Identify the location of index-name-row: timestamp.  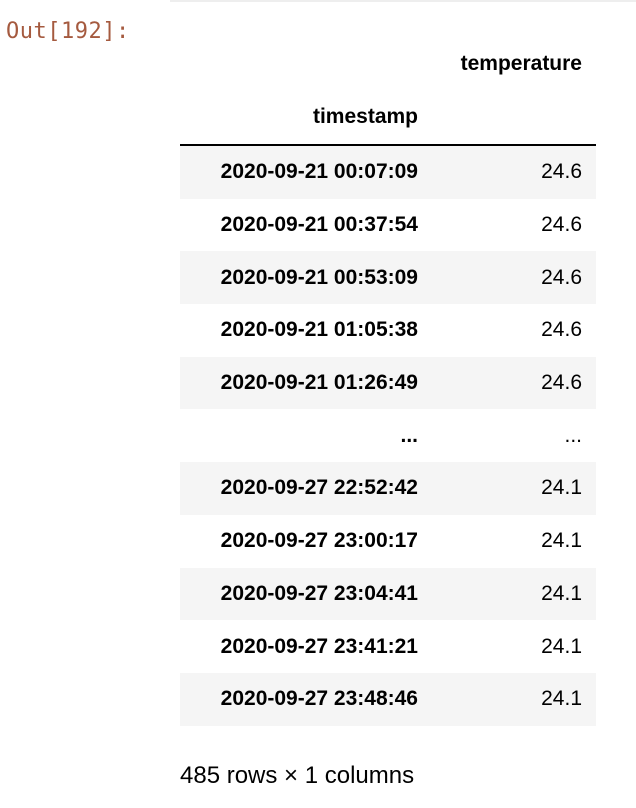
(388, 118).